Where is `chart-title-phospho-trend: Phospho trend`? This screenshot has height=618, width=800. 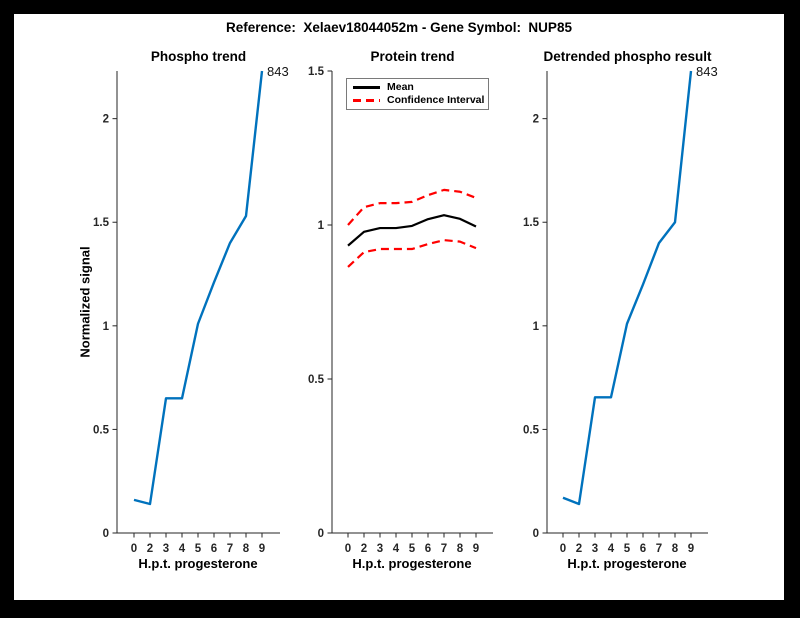
chart-title-phospho-trend: Phospho trend is located at coordinates (198, 56).